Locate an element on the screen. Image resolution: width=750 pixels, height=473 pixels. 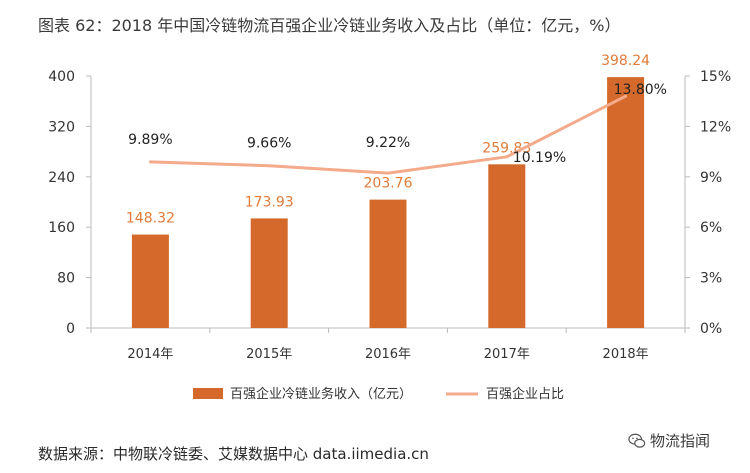
chart-title: 图表 62：2018 年中国冷链物流百强企业冷链业务收入及占比（单位：亿元，%） is located at coordinates (329, 25).